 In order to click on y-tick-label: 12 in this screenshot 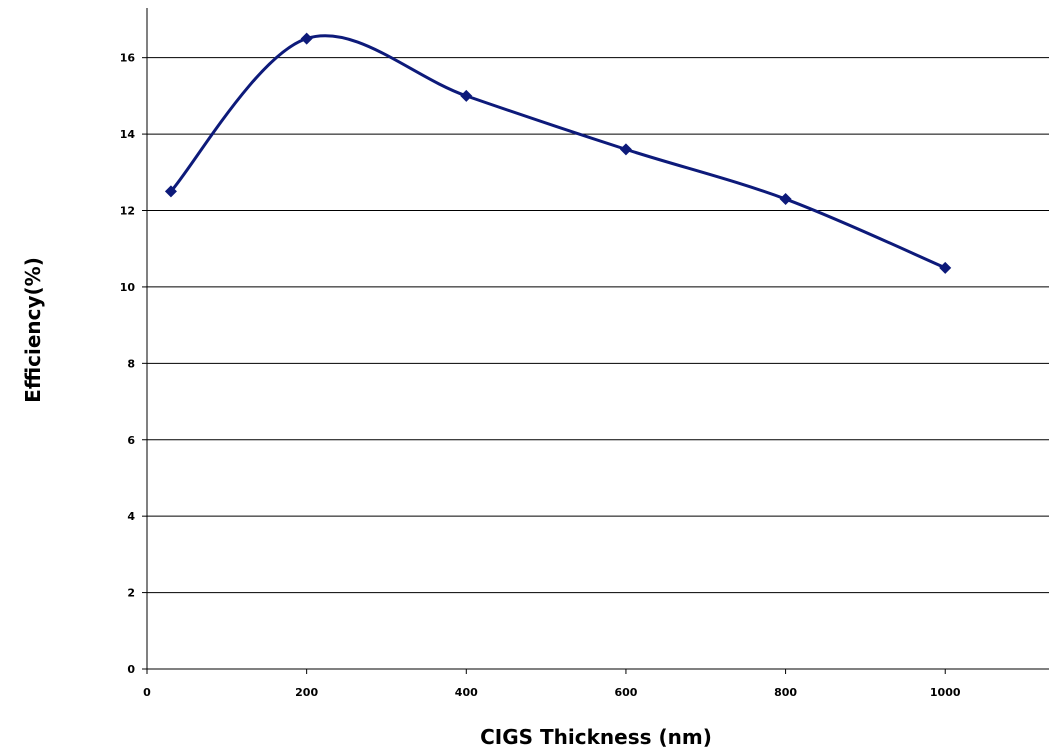, I will do `click(127, 211)`.